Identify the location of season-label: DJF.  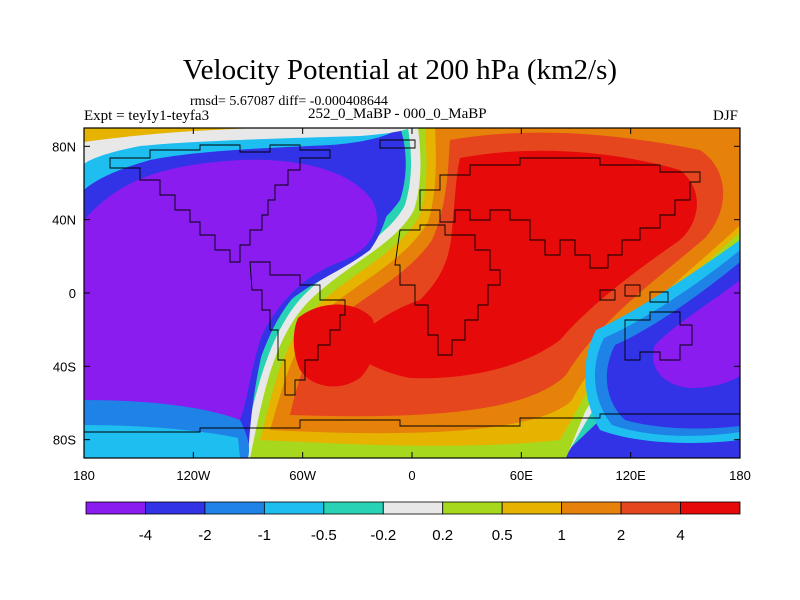
(725, 116).